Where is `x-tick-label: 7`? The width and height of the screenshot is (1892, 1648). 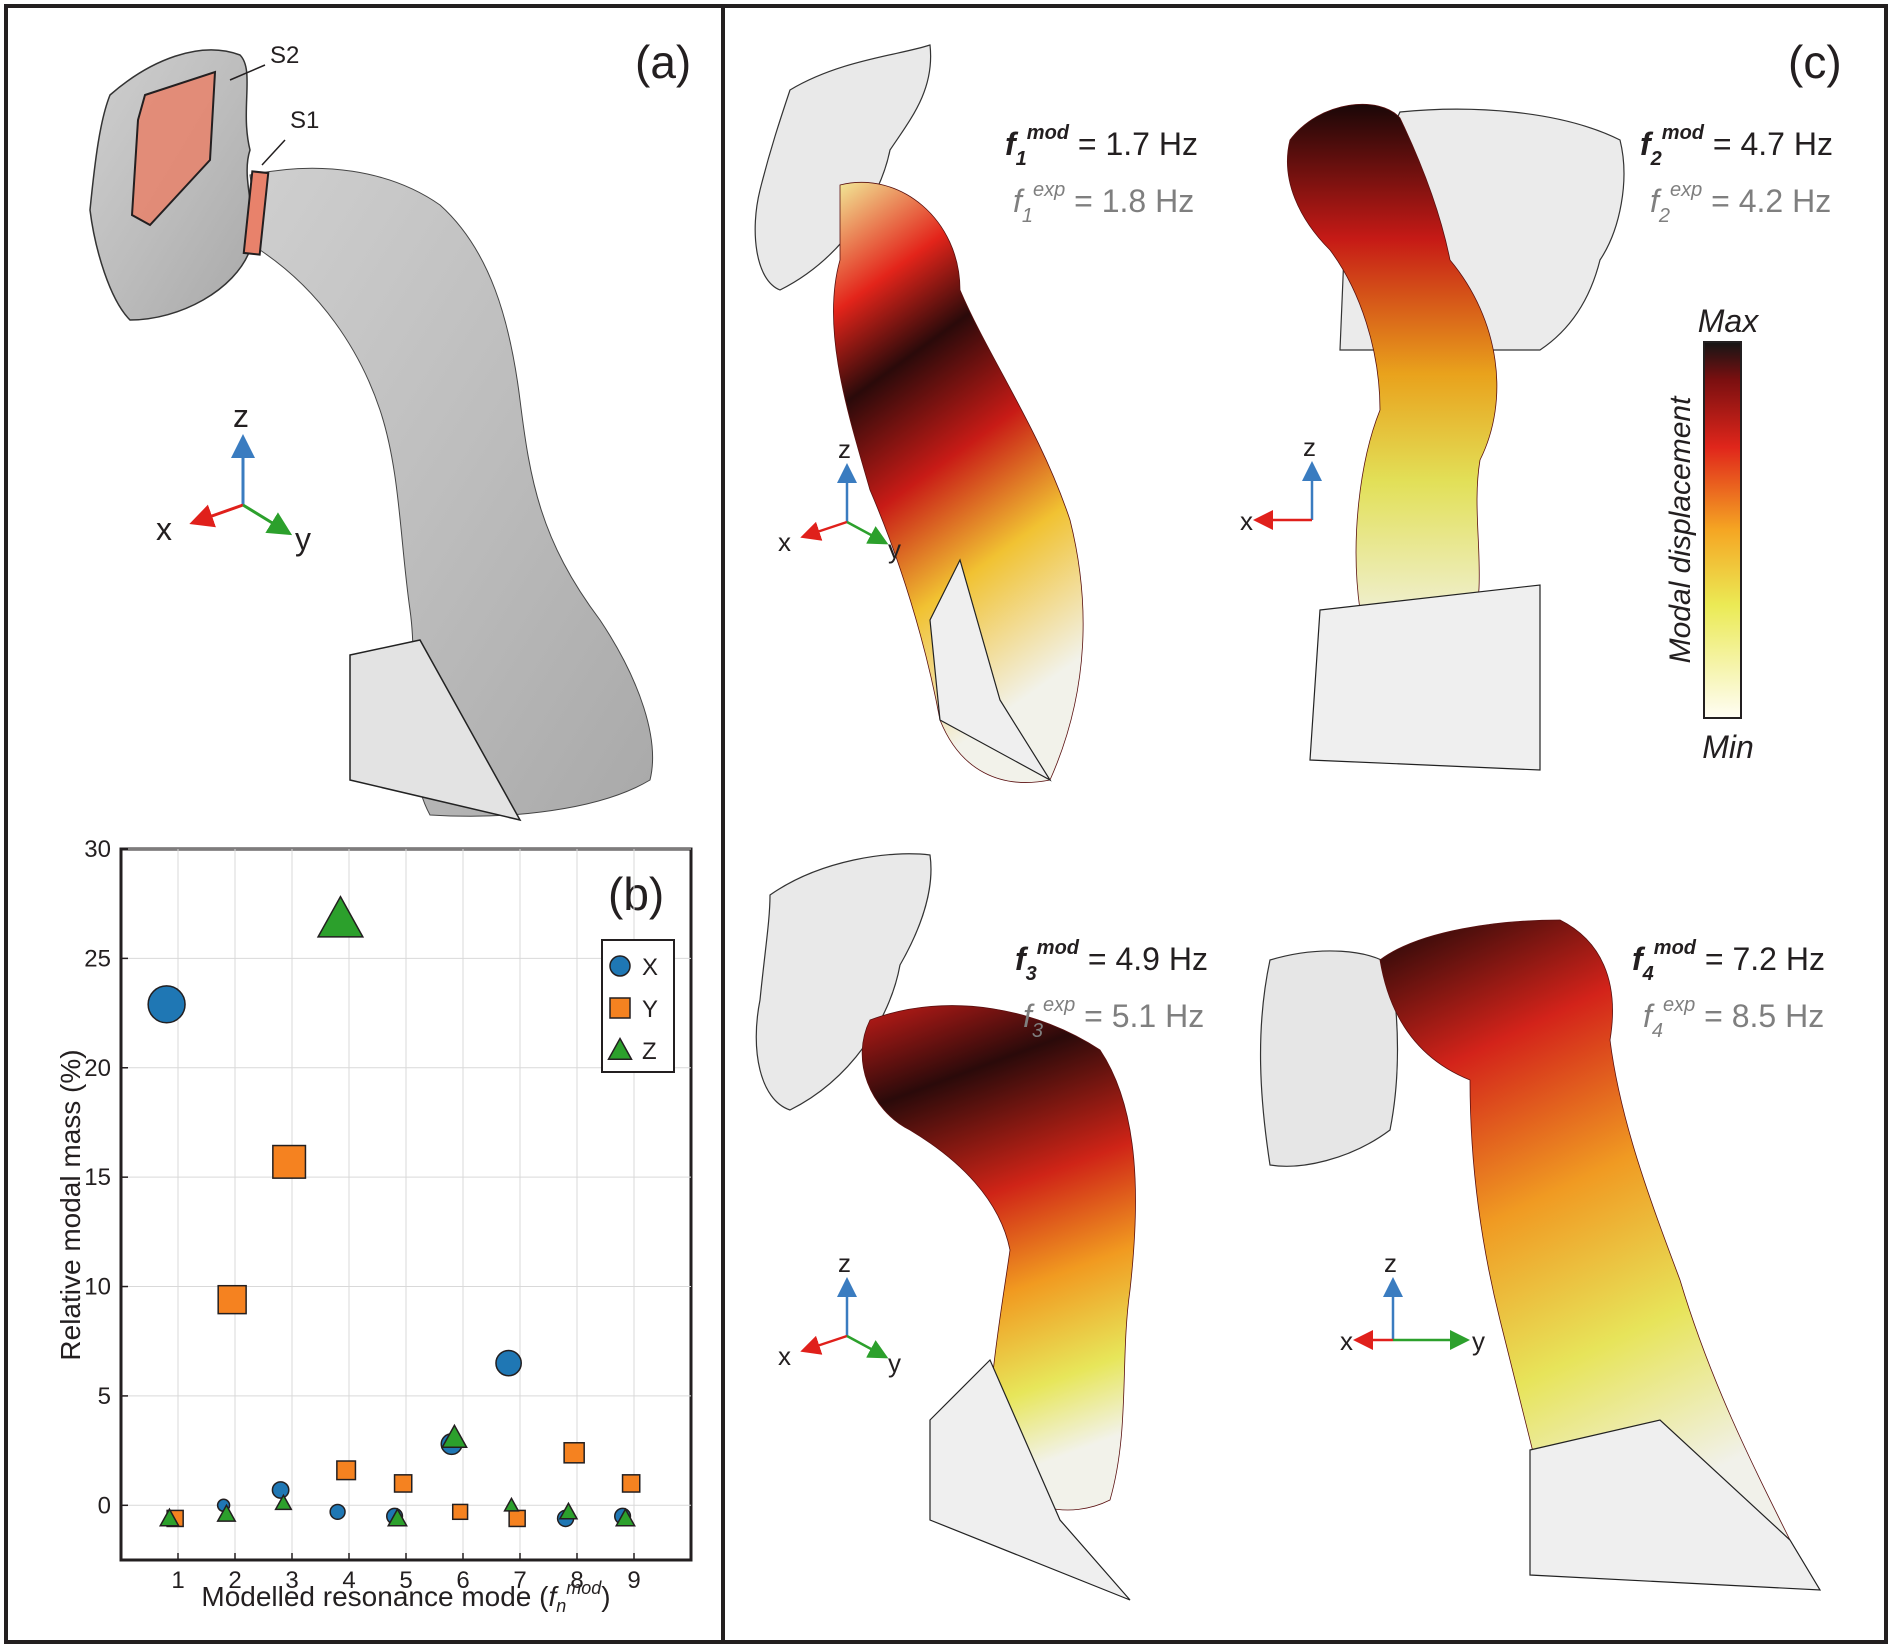 x-tick-label: 7 is located at coordinates (519, 1580).